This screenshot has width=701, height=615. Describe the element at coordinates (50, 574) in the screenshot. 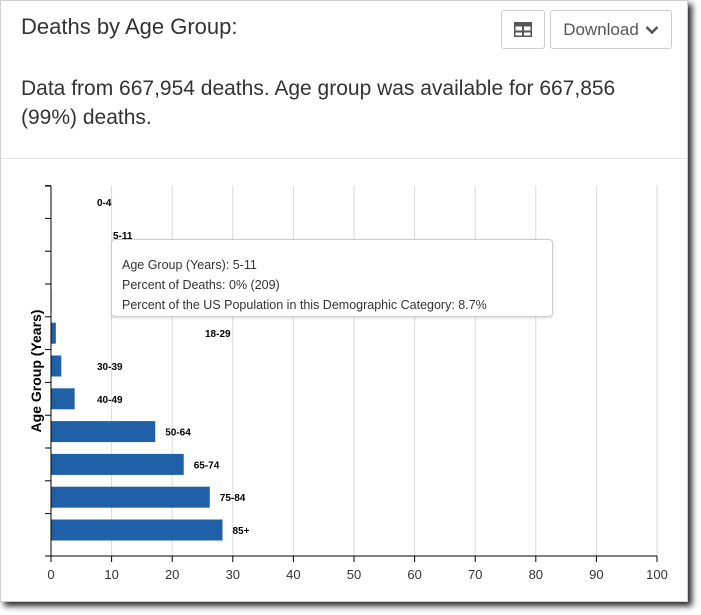

I see `x-tick-label: 0` at that location.